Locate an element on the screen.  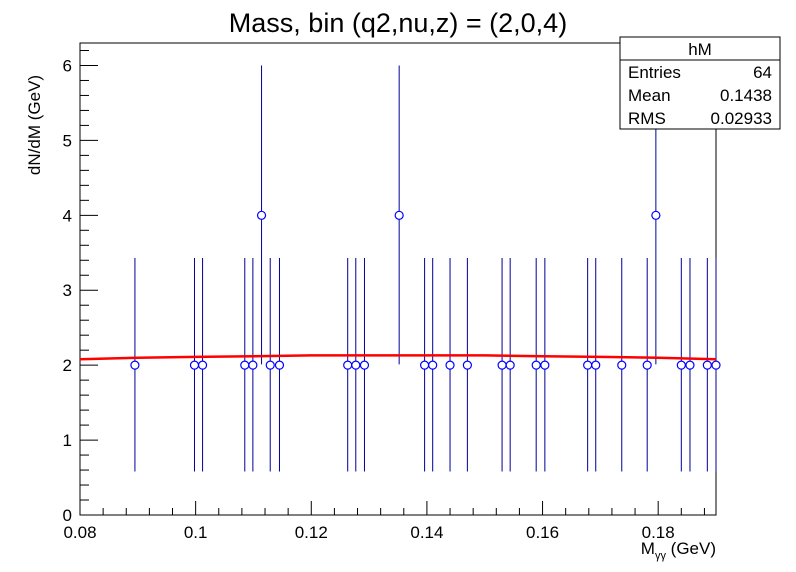
y-tick-label: 0 is located at coordinates (67, 515).